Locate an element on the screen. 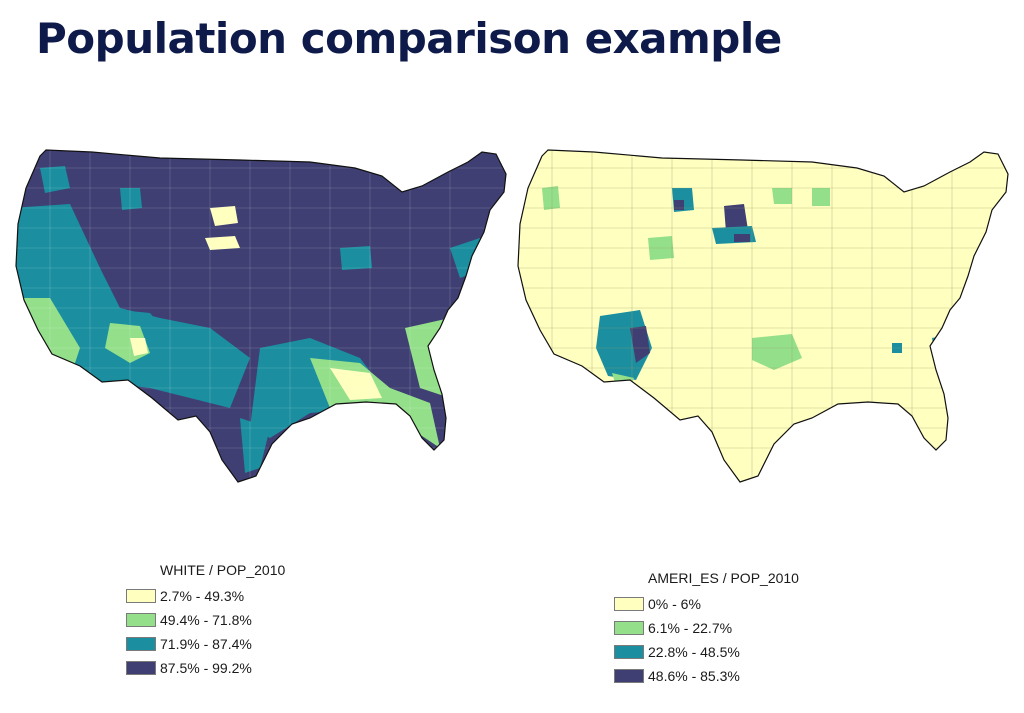  legend-label: 22.8% - 48.5% is located at coordinates (694, 652).